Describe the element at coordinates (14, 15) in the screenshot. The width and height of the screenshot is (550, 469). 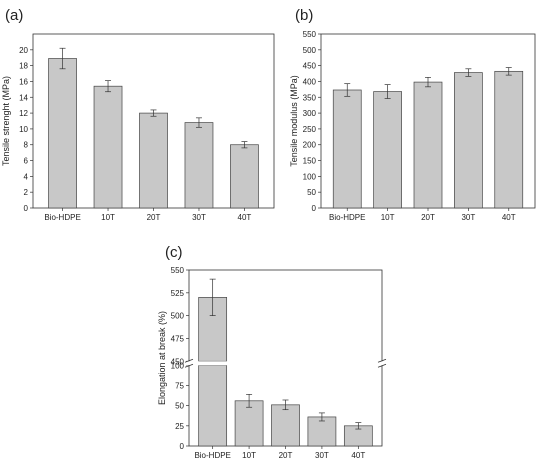
I see `panel-label: (a)` at that location.